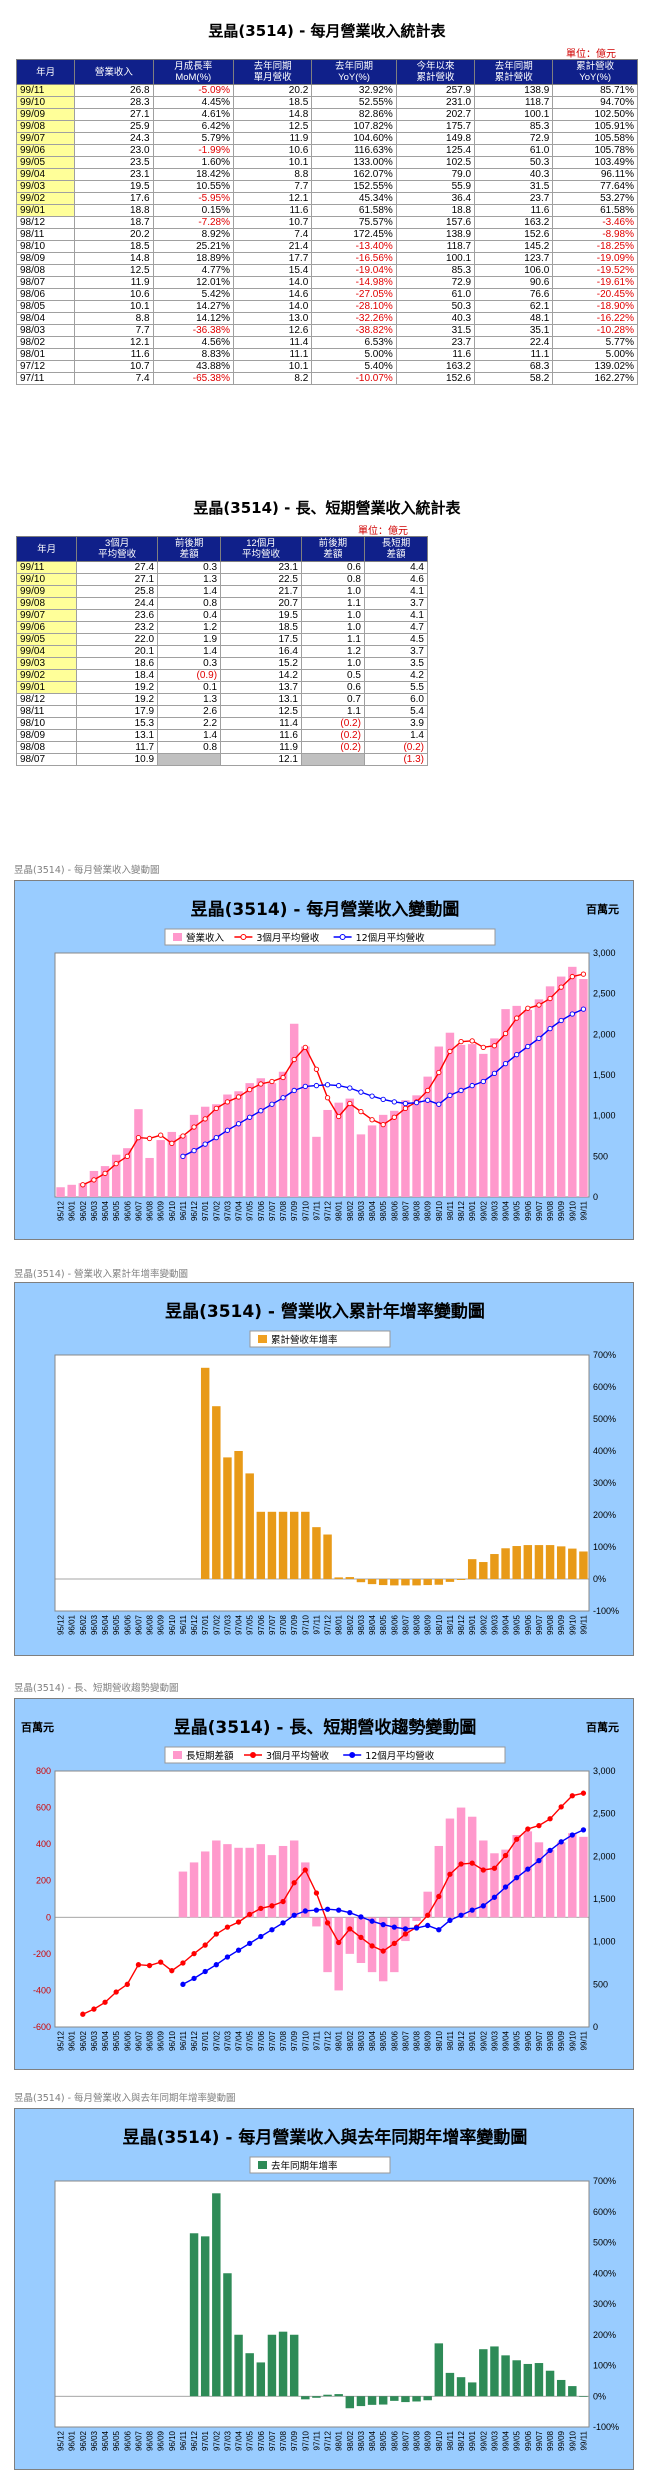 This screenshot has height=2480, width=654. Describe the element at coordinates (193, 294) in the screenshot. I see `table-cell: 5.42%` at that location.